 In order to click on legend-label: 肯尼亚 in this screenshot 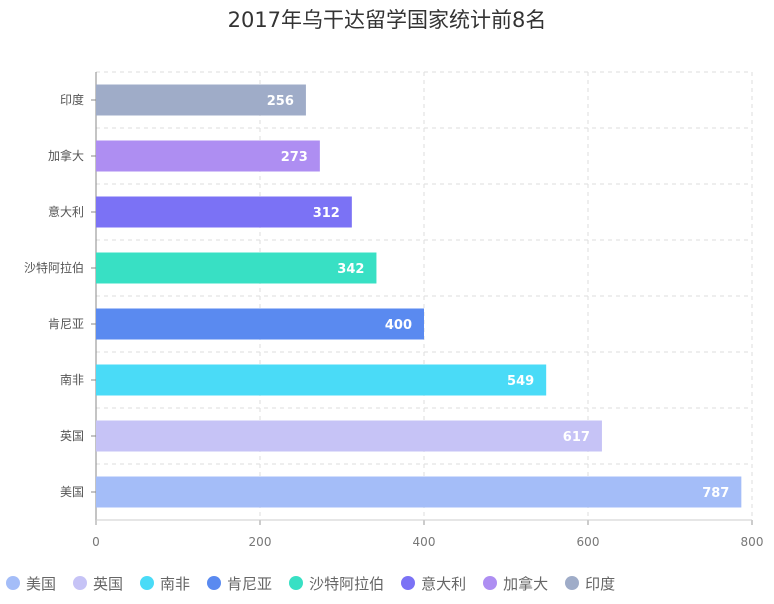, I will do `click(250, 583)`.